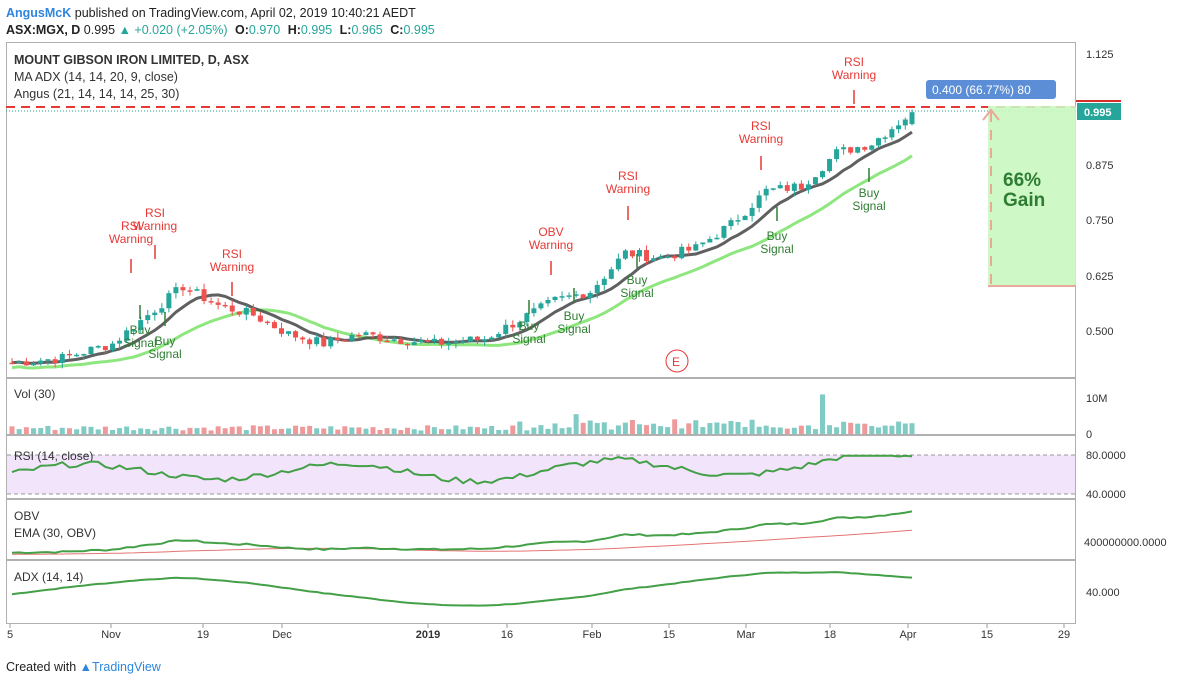 This screenshot has height=684, width=1183. Describe the element at coordinates (111, 635) in the screenshot. I see `time-label: Nov` at that location.